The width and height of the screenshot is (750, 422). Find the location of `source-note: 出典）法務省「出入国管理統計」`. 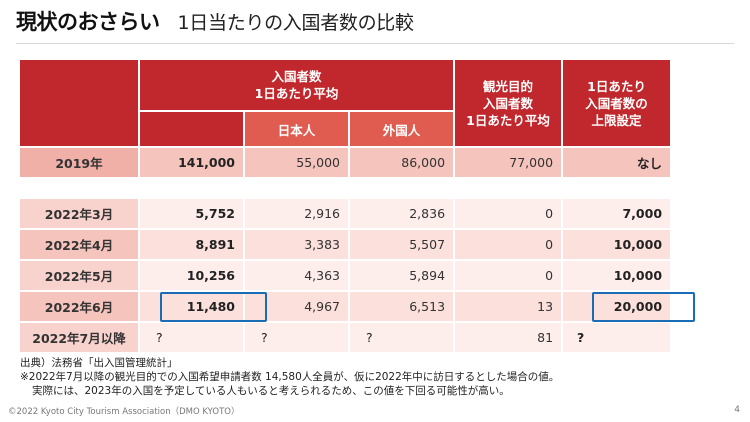

source-note: 出典）法務省「出入国管理統計」 is located at coordinates (99, 363).